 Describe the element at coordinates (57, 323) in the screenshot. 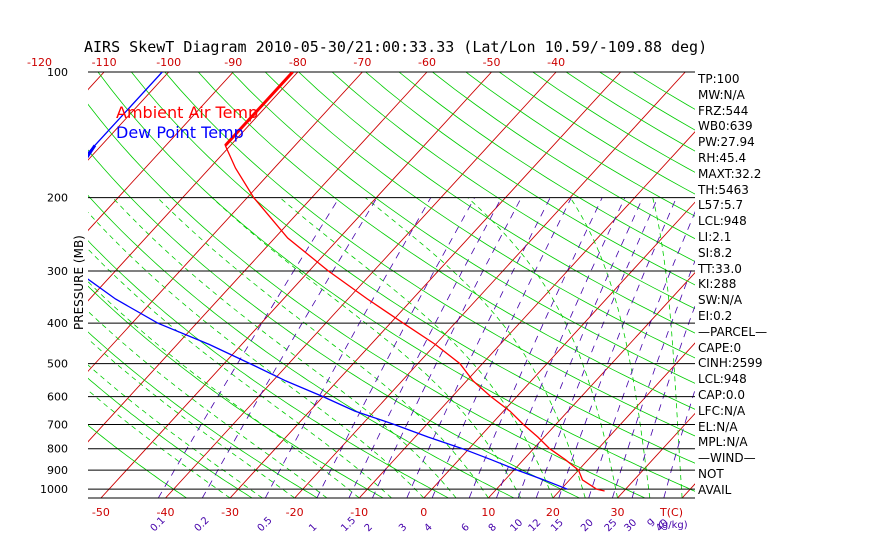

I see `pressure-tick-label: 400` at that location.